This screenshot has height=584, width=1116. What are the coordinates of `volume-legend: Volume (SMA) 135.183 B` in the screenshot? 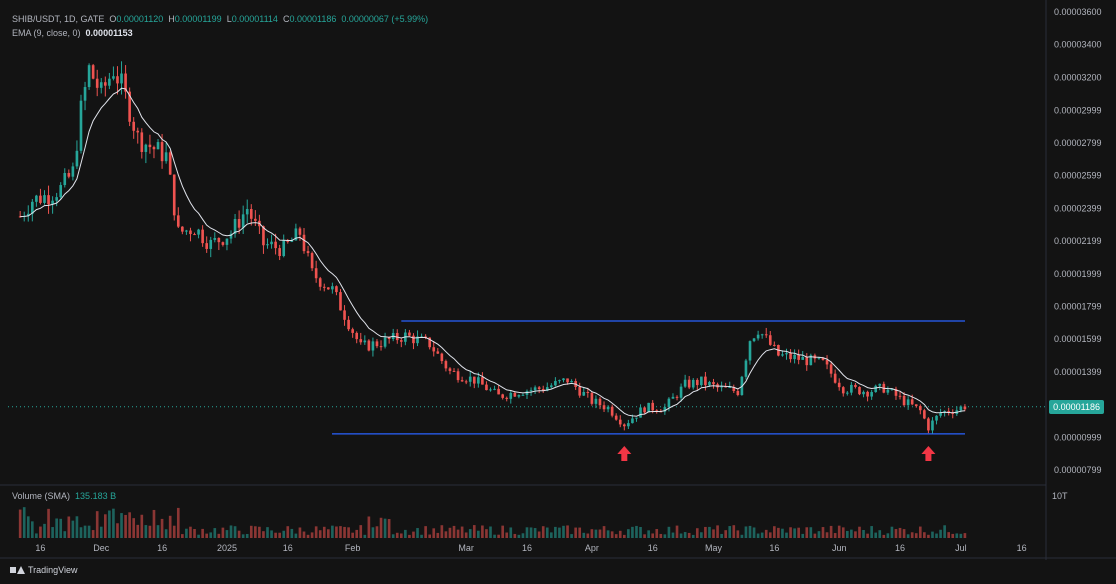 It's located at (64, 496).